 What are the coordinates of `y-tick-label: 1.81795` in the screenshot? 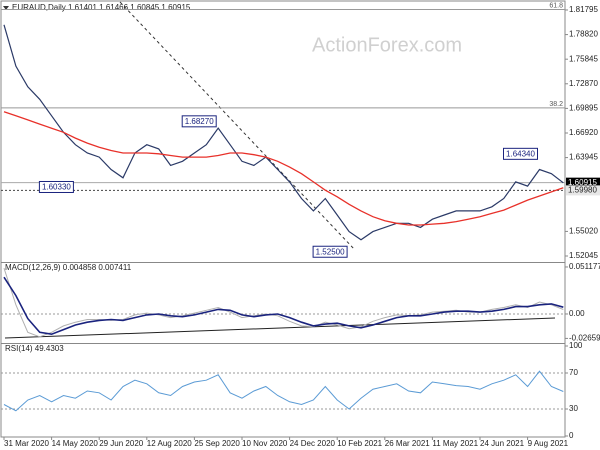 It's located at (583, 9).